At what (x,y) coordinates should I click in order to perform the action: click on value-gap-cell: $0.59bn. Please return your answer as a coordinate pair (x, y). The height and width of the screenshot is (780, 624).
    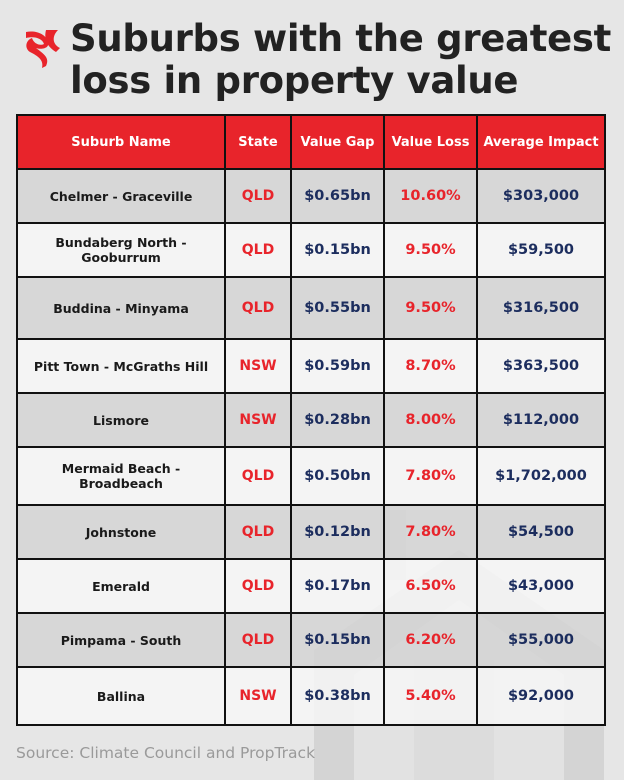
    Looking at the image, I should click on (337, 366).